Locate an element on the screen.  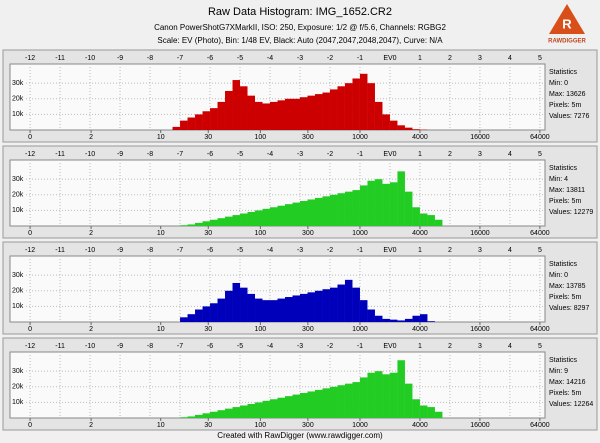
x-tick-label: -7 is located at coordinates (180, 154).